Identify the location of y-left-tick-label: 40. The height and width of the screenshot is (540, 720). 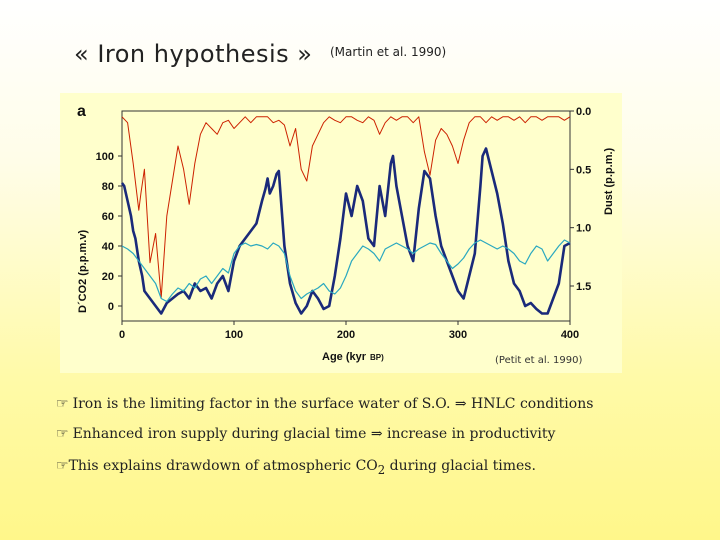
(108, 247).